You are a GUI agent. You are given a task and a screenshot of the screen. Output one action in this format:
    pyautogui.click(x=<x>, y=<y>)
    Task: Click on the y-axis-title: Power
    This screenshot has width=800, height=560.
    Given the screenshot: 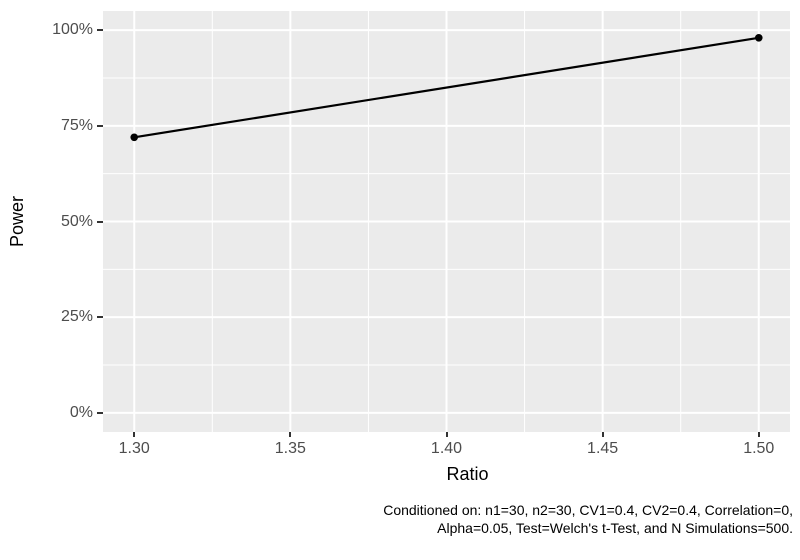 What is the action you would take?
    pyautogui.click(x=17, y=221)
    